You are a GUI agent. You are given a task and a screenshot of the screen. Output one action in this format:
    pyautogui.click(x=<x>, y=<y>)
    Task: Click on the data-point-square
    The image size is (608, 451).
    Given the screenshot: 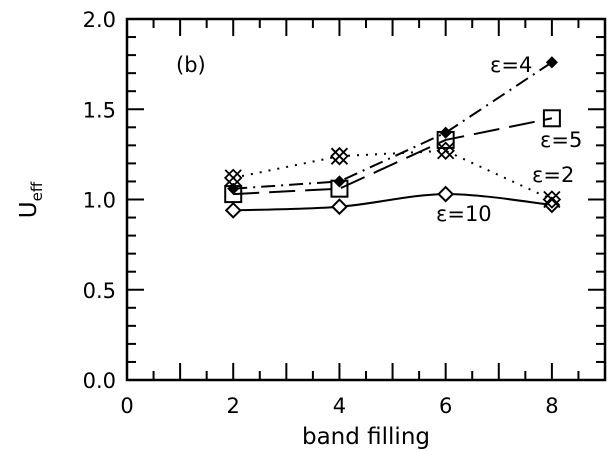 What is the action you would take?
    pyautogui.click(x=551, y=118)
    